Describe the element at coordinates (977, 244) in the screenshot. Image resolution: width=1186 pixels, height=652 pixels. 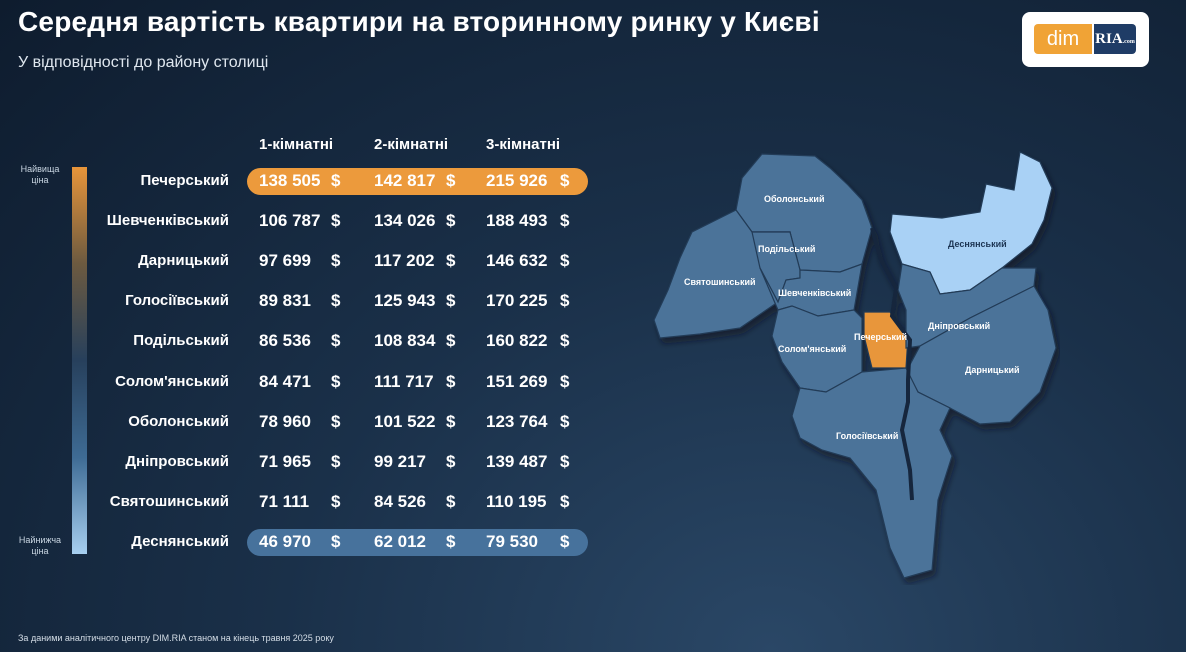
I see `map-label-desnianskyi: Деснянський` at that location.